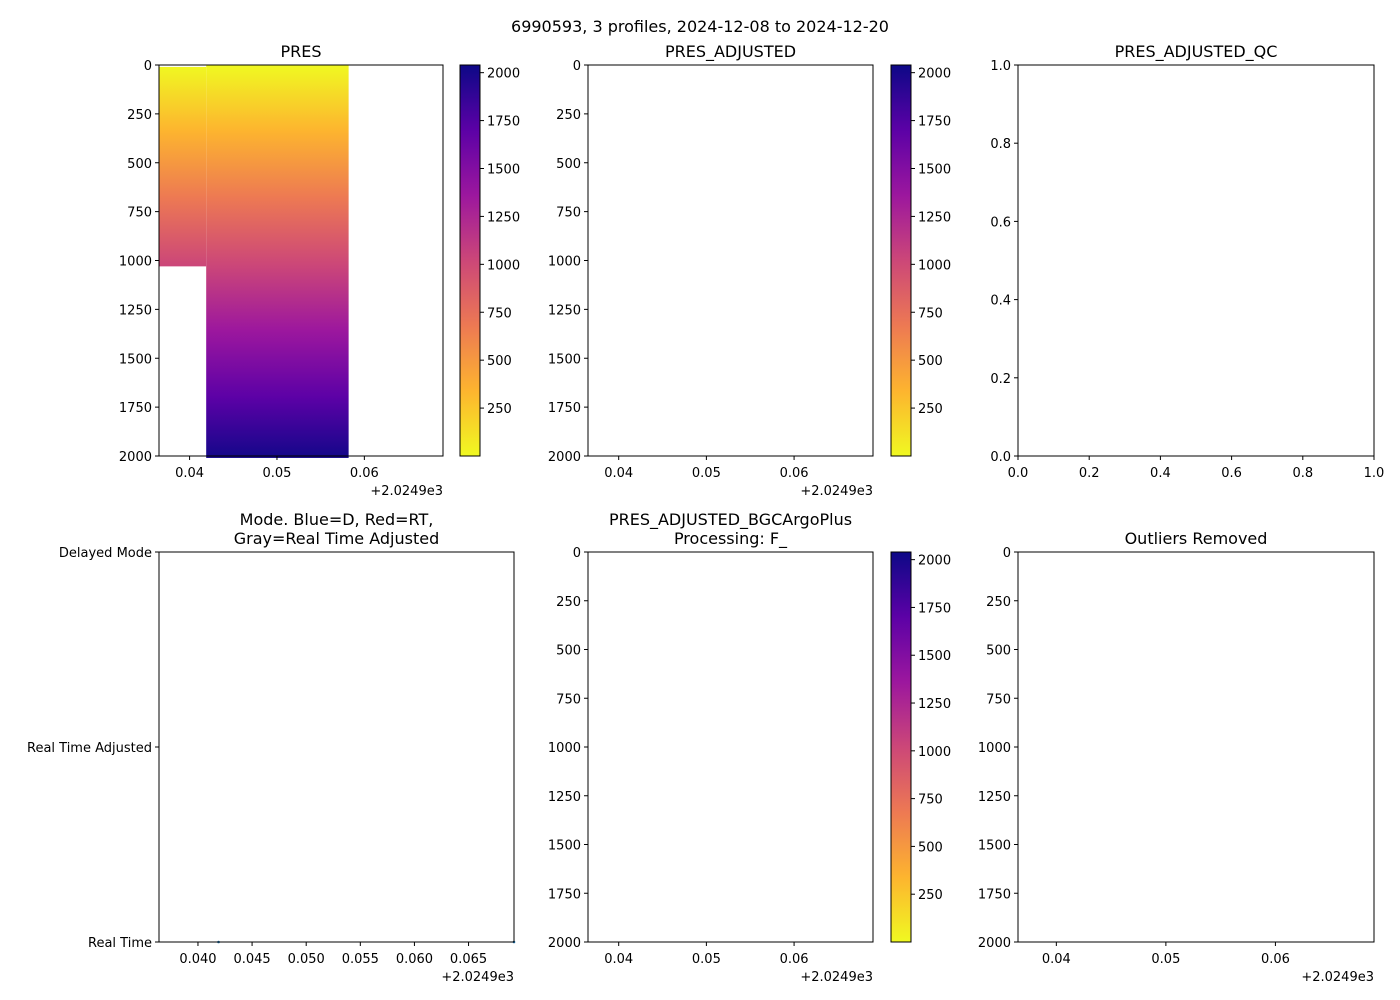  Describe the element at coordinates (901, 260) in the screenshot. I see `pres-adjusted-colorbar` at that location.